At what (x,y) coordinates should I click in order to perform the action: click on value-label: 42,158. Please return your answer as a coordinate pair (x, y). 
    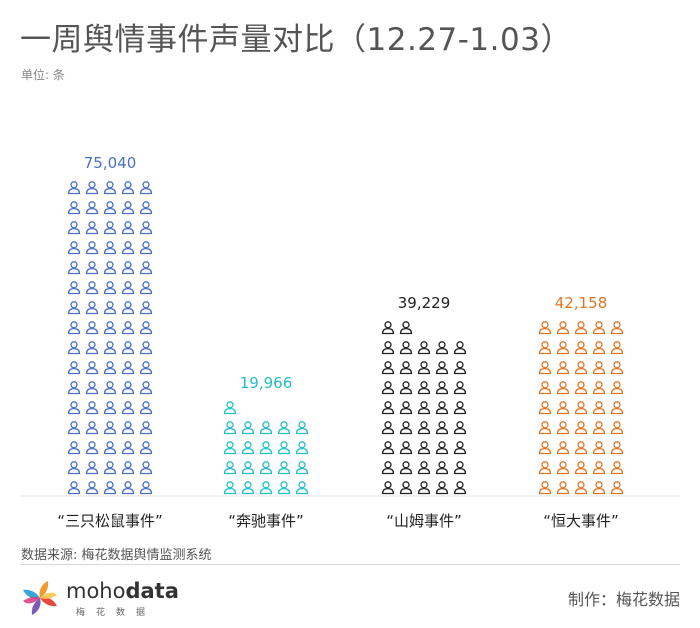
    Looking at the image, I should click on (581, 303).